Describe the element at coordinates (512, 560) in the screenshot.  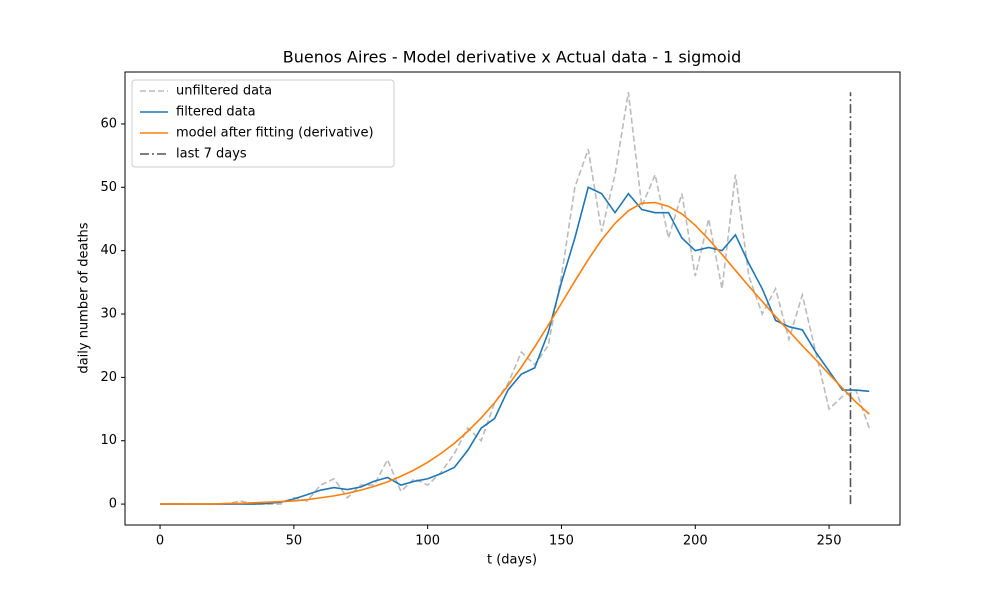
I see `x-axis-label: t (days)` at that location.